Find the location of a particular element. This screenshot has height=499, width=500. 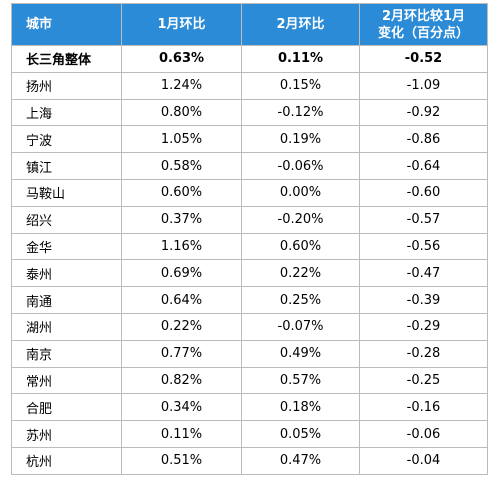

table-row: 杭州 0.51% 0.47% -0.04 is located at coordinates (249, 460).